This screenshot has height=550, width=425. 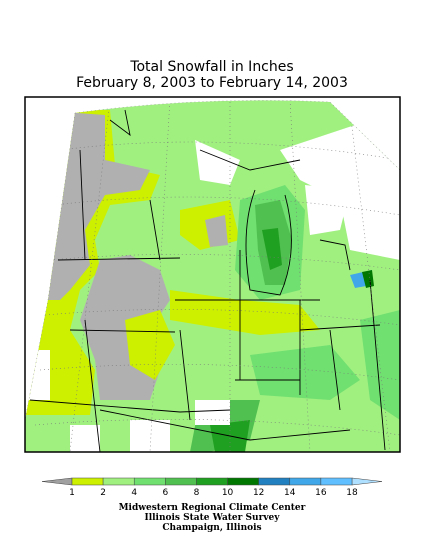 I want to click on lake, so click(x=217, y=162).